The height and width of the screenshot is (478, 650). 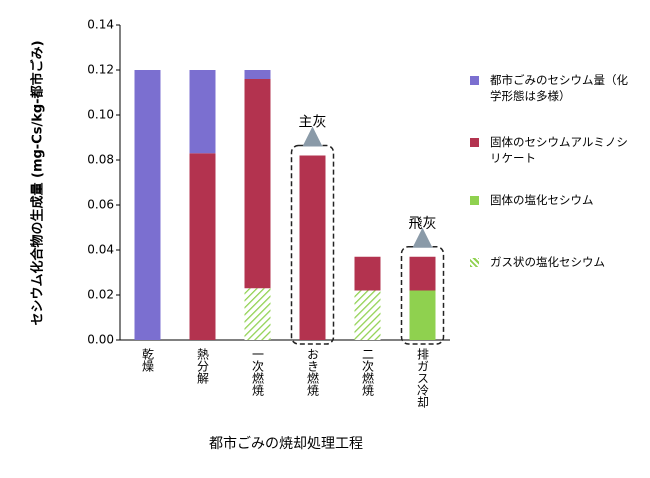 I want to click on x-tick-label: 熱分解, so click(x=203, y=366).